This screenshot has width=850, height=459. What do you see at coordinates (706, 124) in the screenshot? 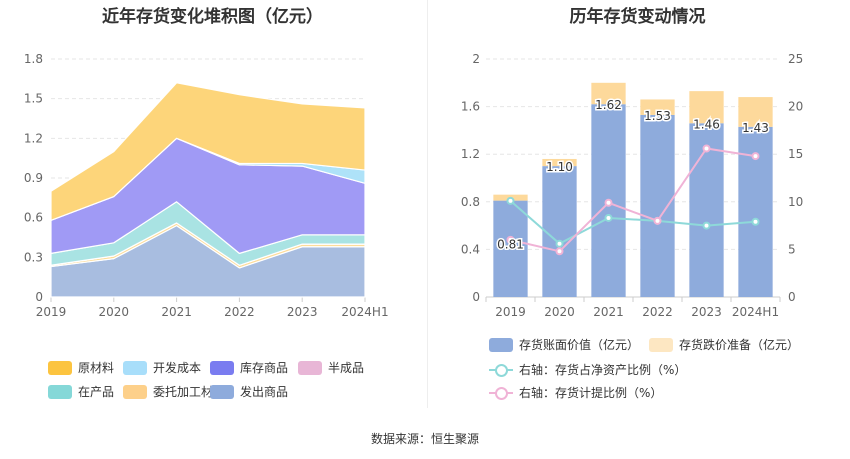
I see `bar-value-label: 1.46` at bounding box center [706, 124].